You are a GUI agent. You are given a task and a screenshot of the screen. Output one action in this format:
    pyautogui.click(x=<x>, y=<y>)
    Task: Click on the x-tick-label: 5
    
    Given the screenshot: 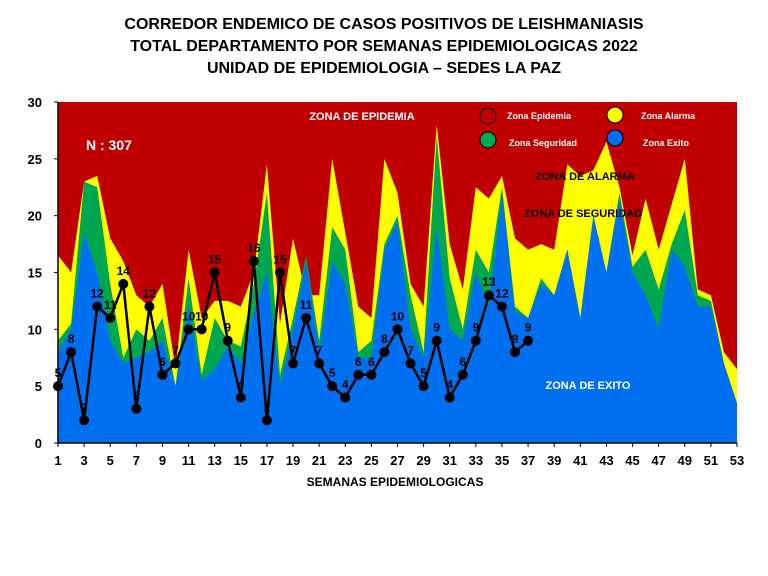 What is the action you would take?
    pyautogui.click(x=110, y=460)
    